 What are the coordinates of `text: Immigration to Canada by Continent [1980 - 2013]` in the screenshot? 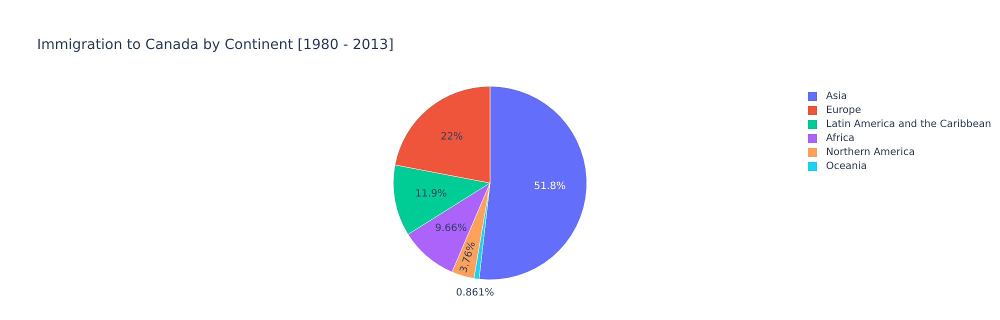 It's located at (215, 45).